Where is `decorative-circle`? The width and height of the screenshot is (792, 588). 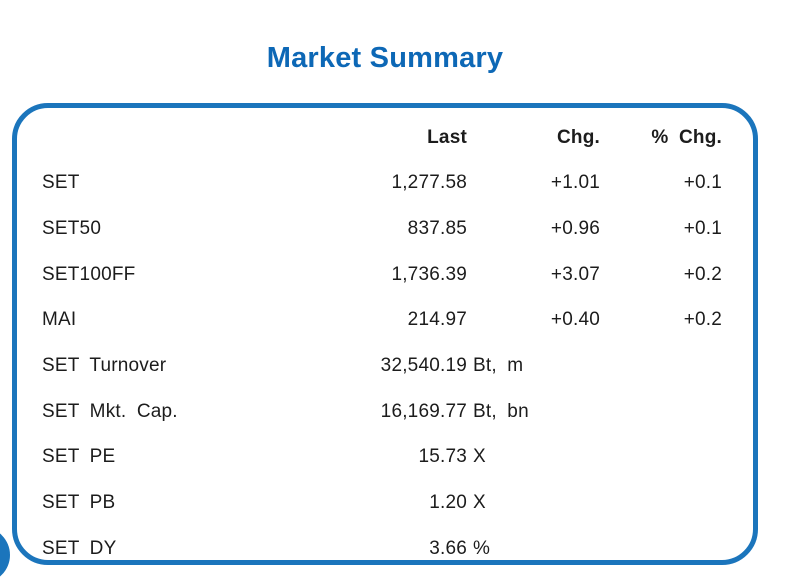
decorative-circle is located at coordinates (5, 555).